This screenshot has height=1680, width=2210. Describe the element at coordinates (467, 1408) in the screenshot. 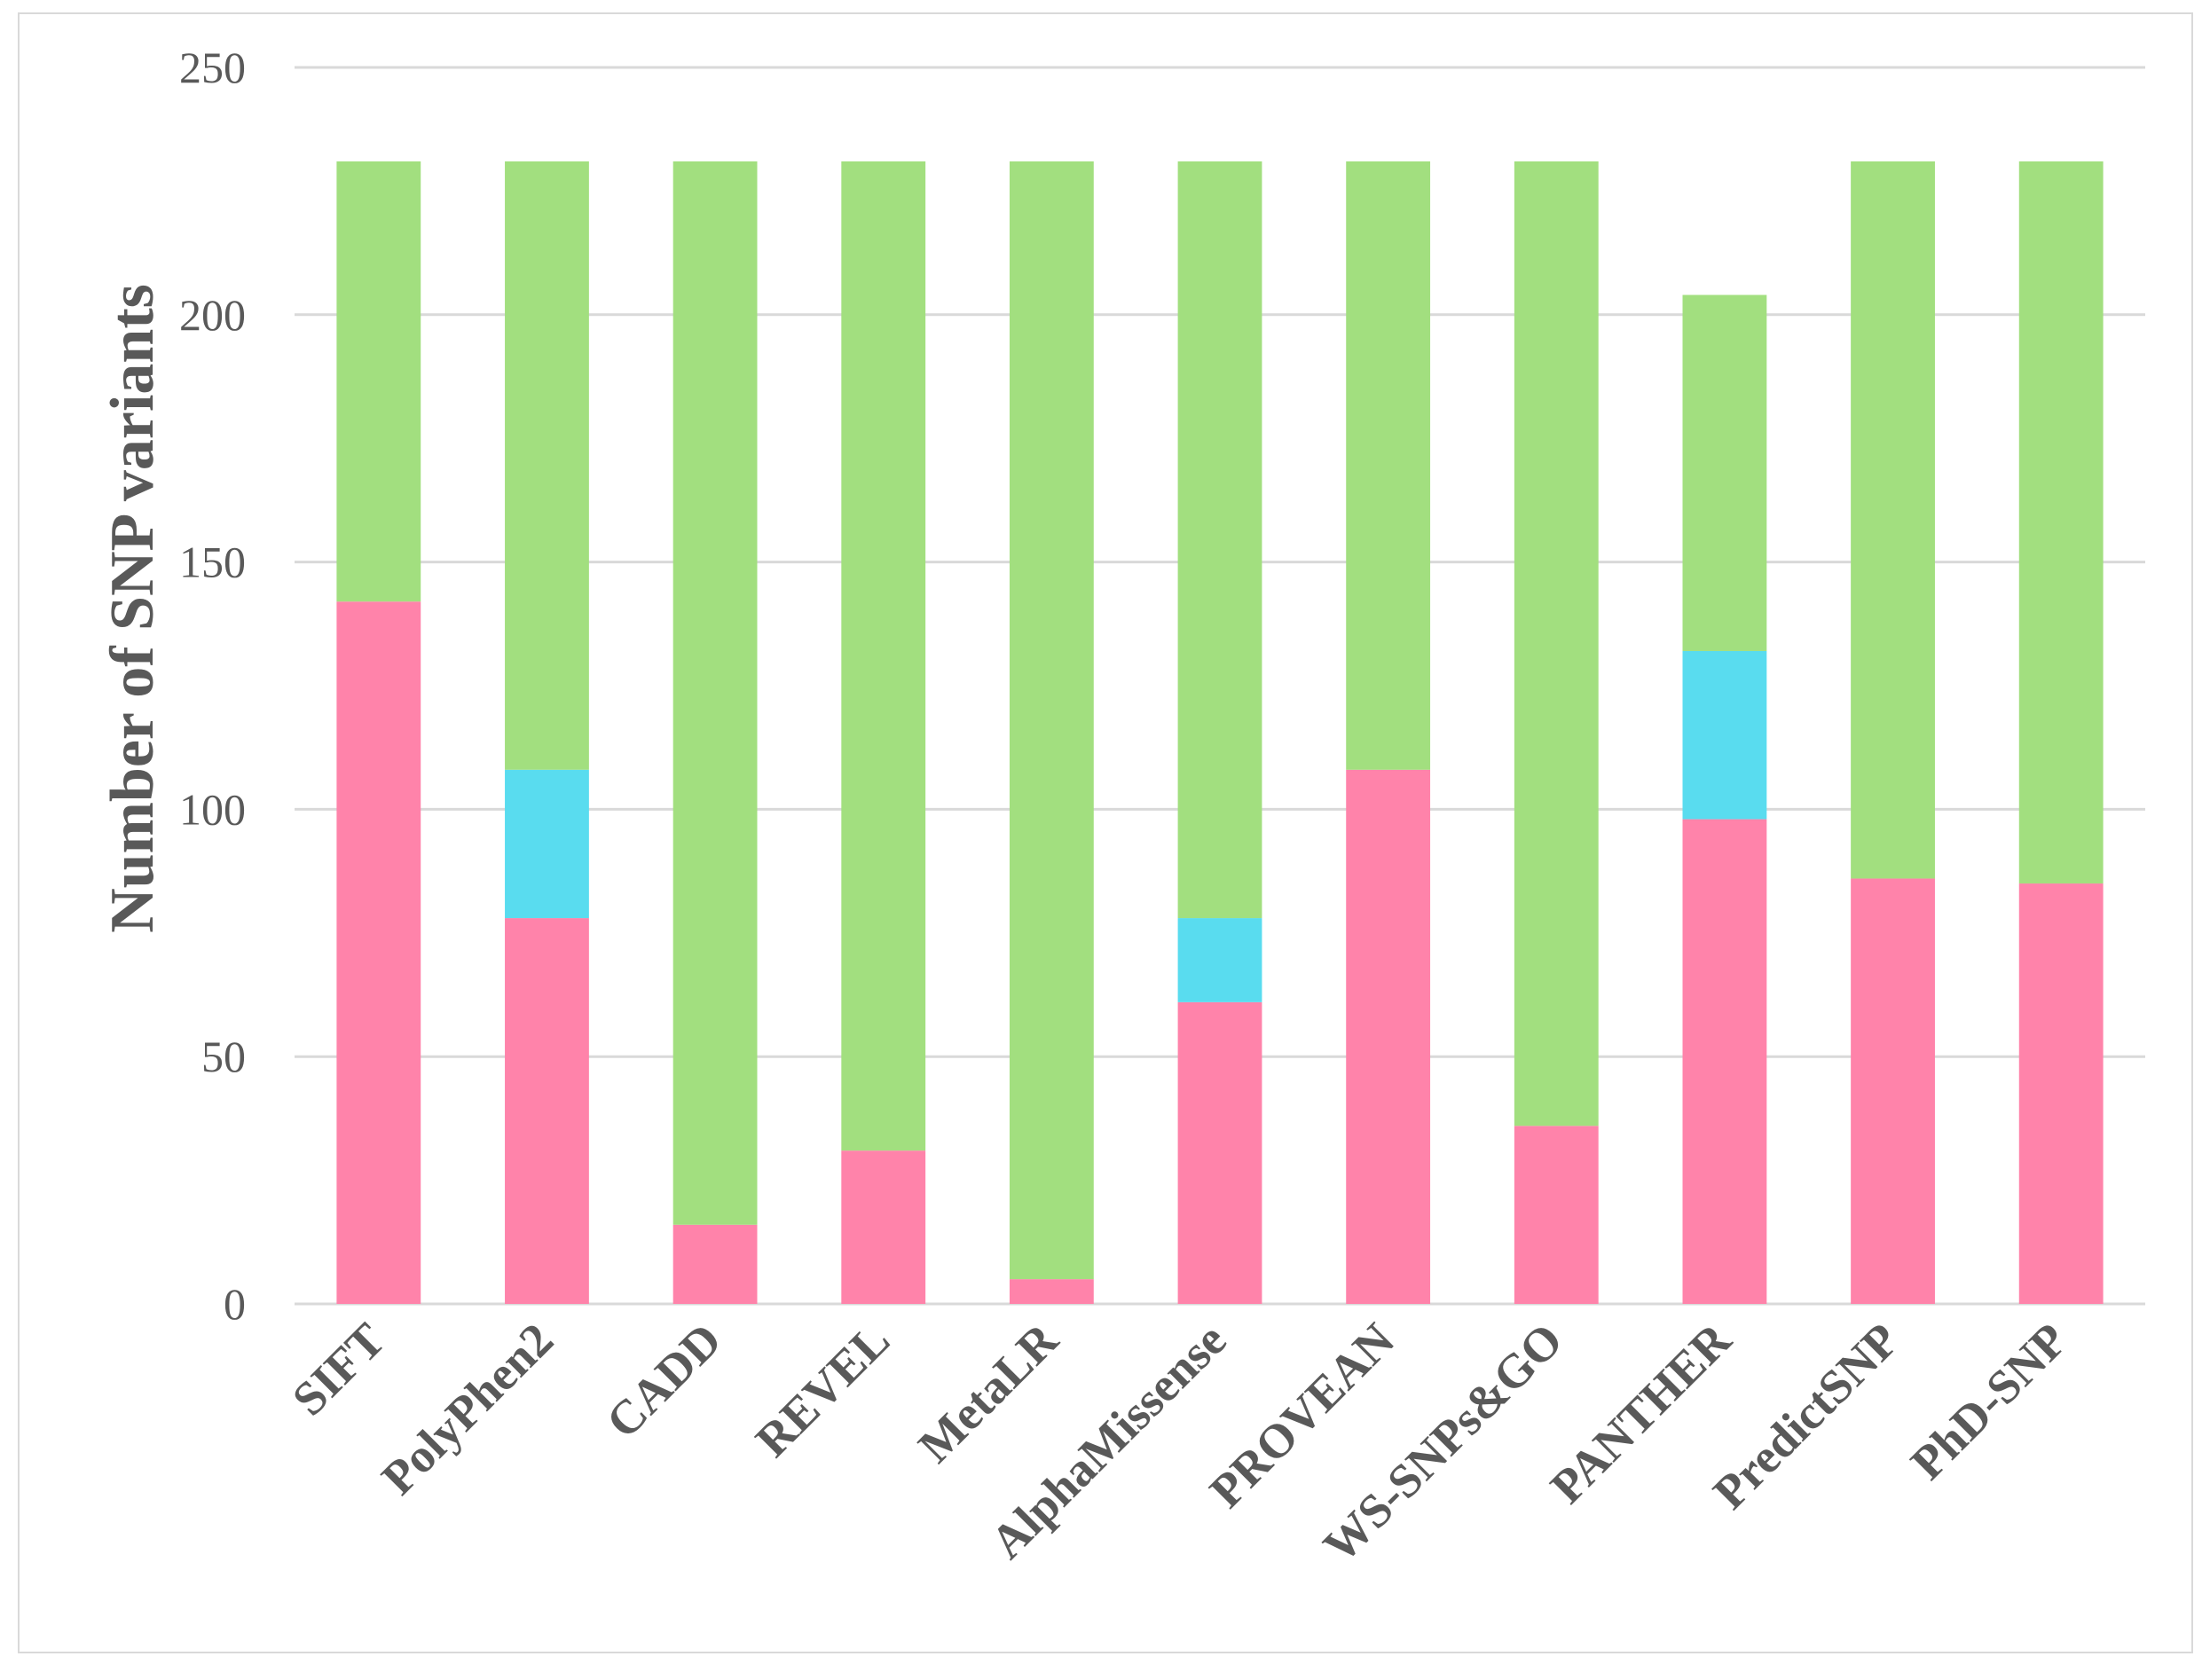

I see `x-category-label: PolyPhen2` at that location.